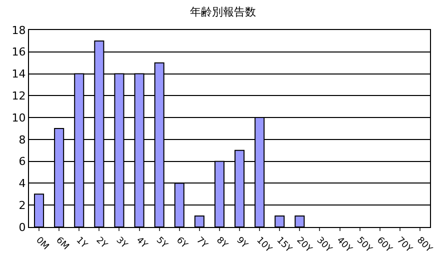  What do you see at coordinates (19, 52) in the screenshot?
I see `y-tick-label: 16` at bounding box center [19, 52].